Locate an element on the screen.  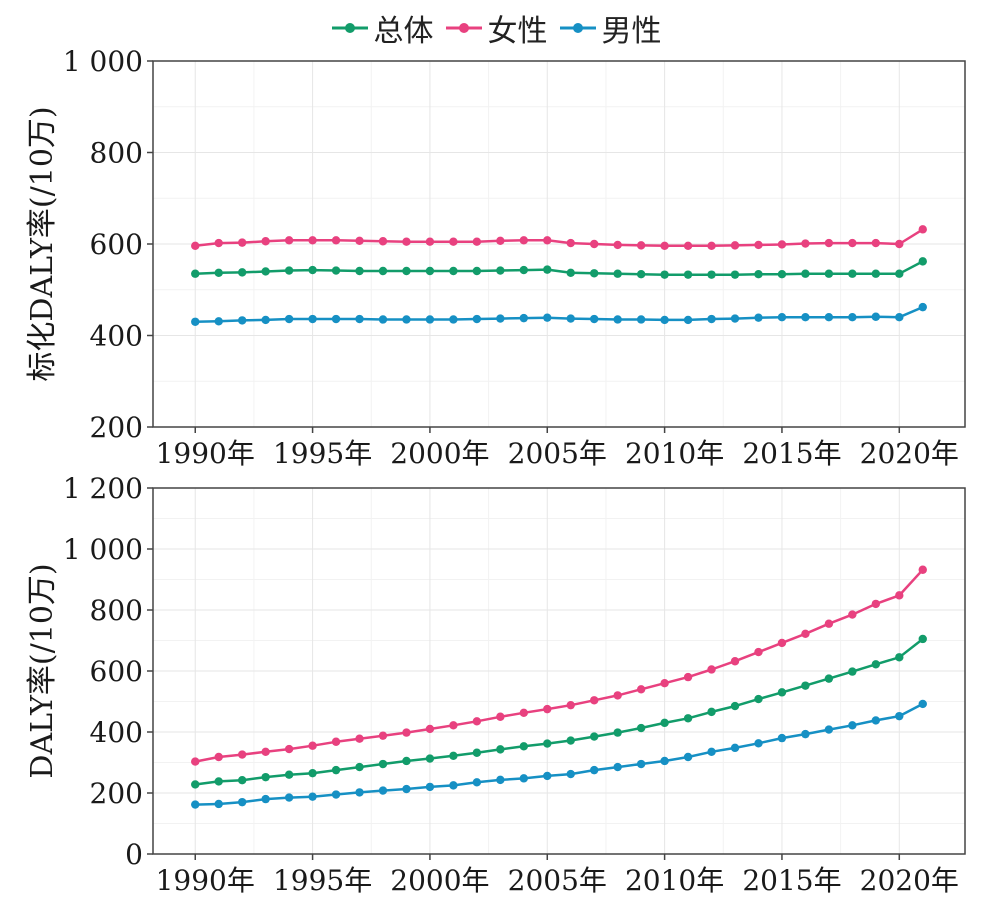
legend-key is located at coordinates (577, 28).